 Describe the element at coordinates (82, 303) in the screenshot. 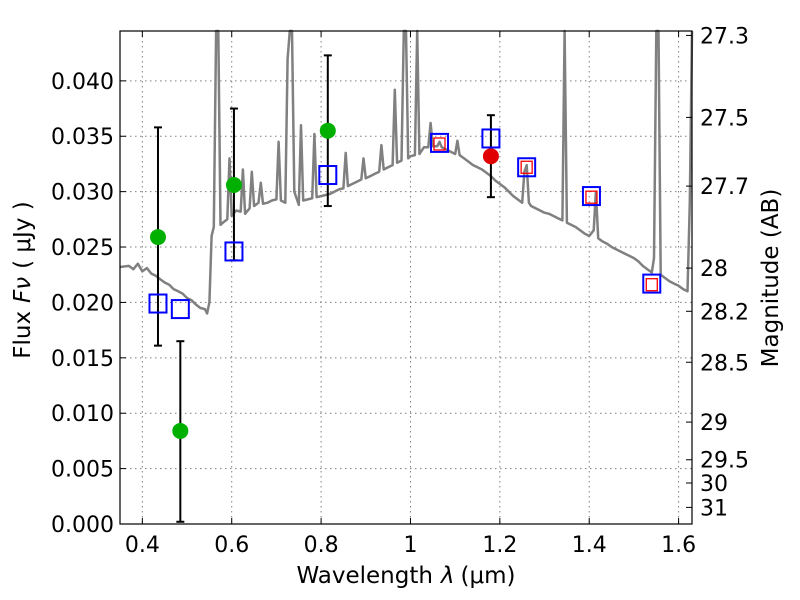

I see `y-tick-label: 0.020` at that location.